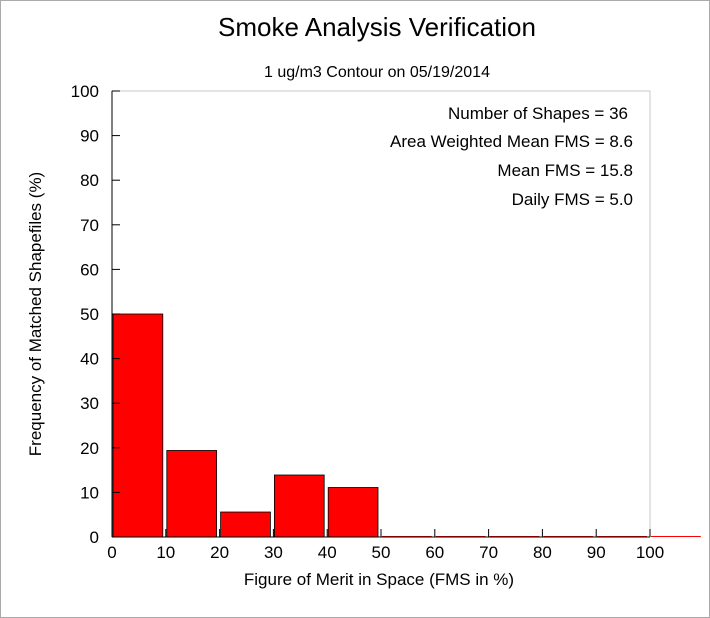 The width and height of the screenshot is (710, 618). Describe the element at coordinates (488, 552) in the screenshot. I see `x-tick-label: 70` at that location.